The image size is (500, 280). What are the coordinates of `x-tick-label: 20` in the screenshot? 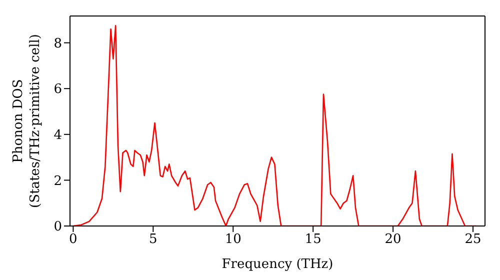 It's located at (393, 240).